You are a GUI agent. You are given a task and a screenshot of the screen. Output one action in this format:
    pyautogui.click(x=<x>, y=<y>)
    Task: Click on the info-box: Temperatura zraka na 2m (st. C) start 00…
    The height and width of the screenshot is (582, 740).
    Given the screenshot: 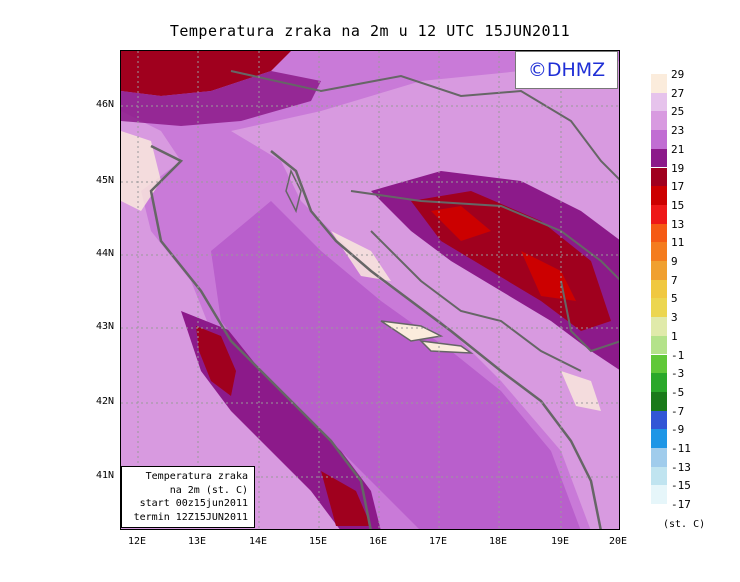 What is the action you would take?
    pyautogui.click(x=188, y=497)
    